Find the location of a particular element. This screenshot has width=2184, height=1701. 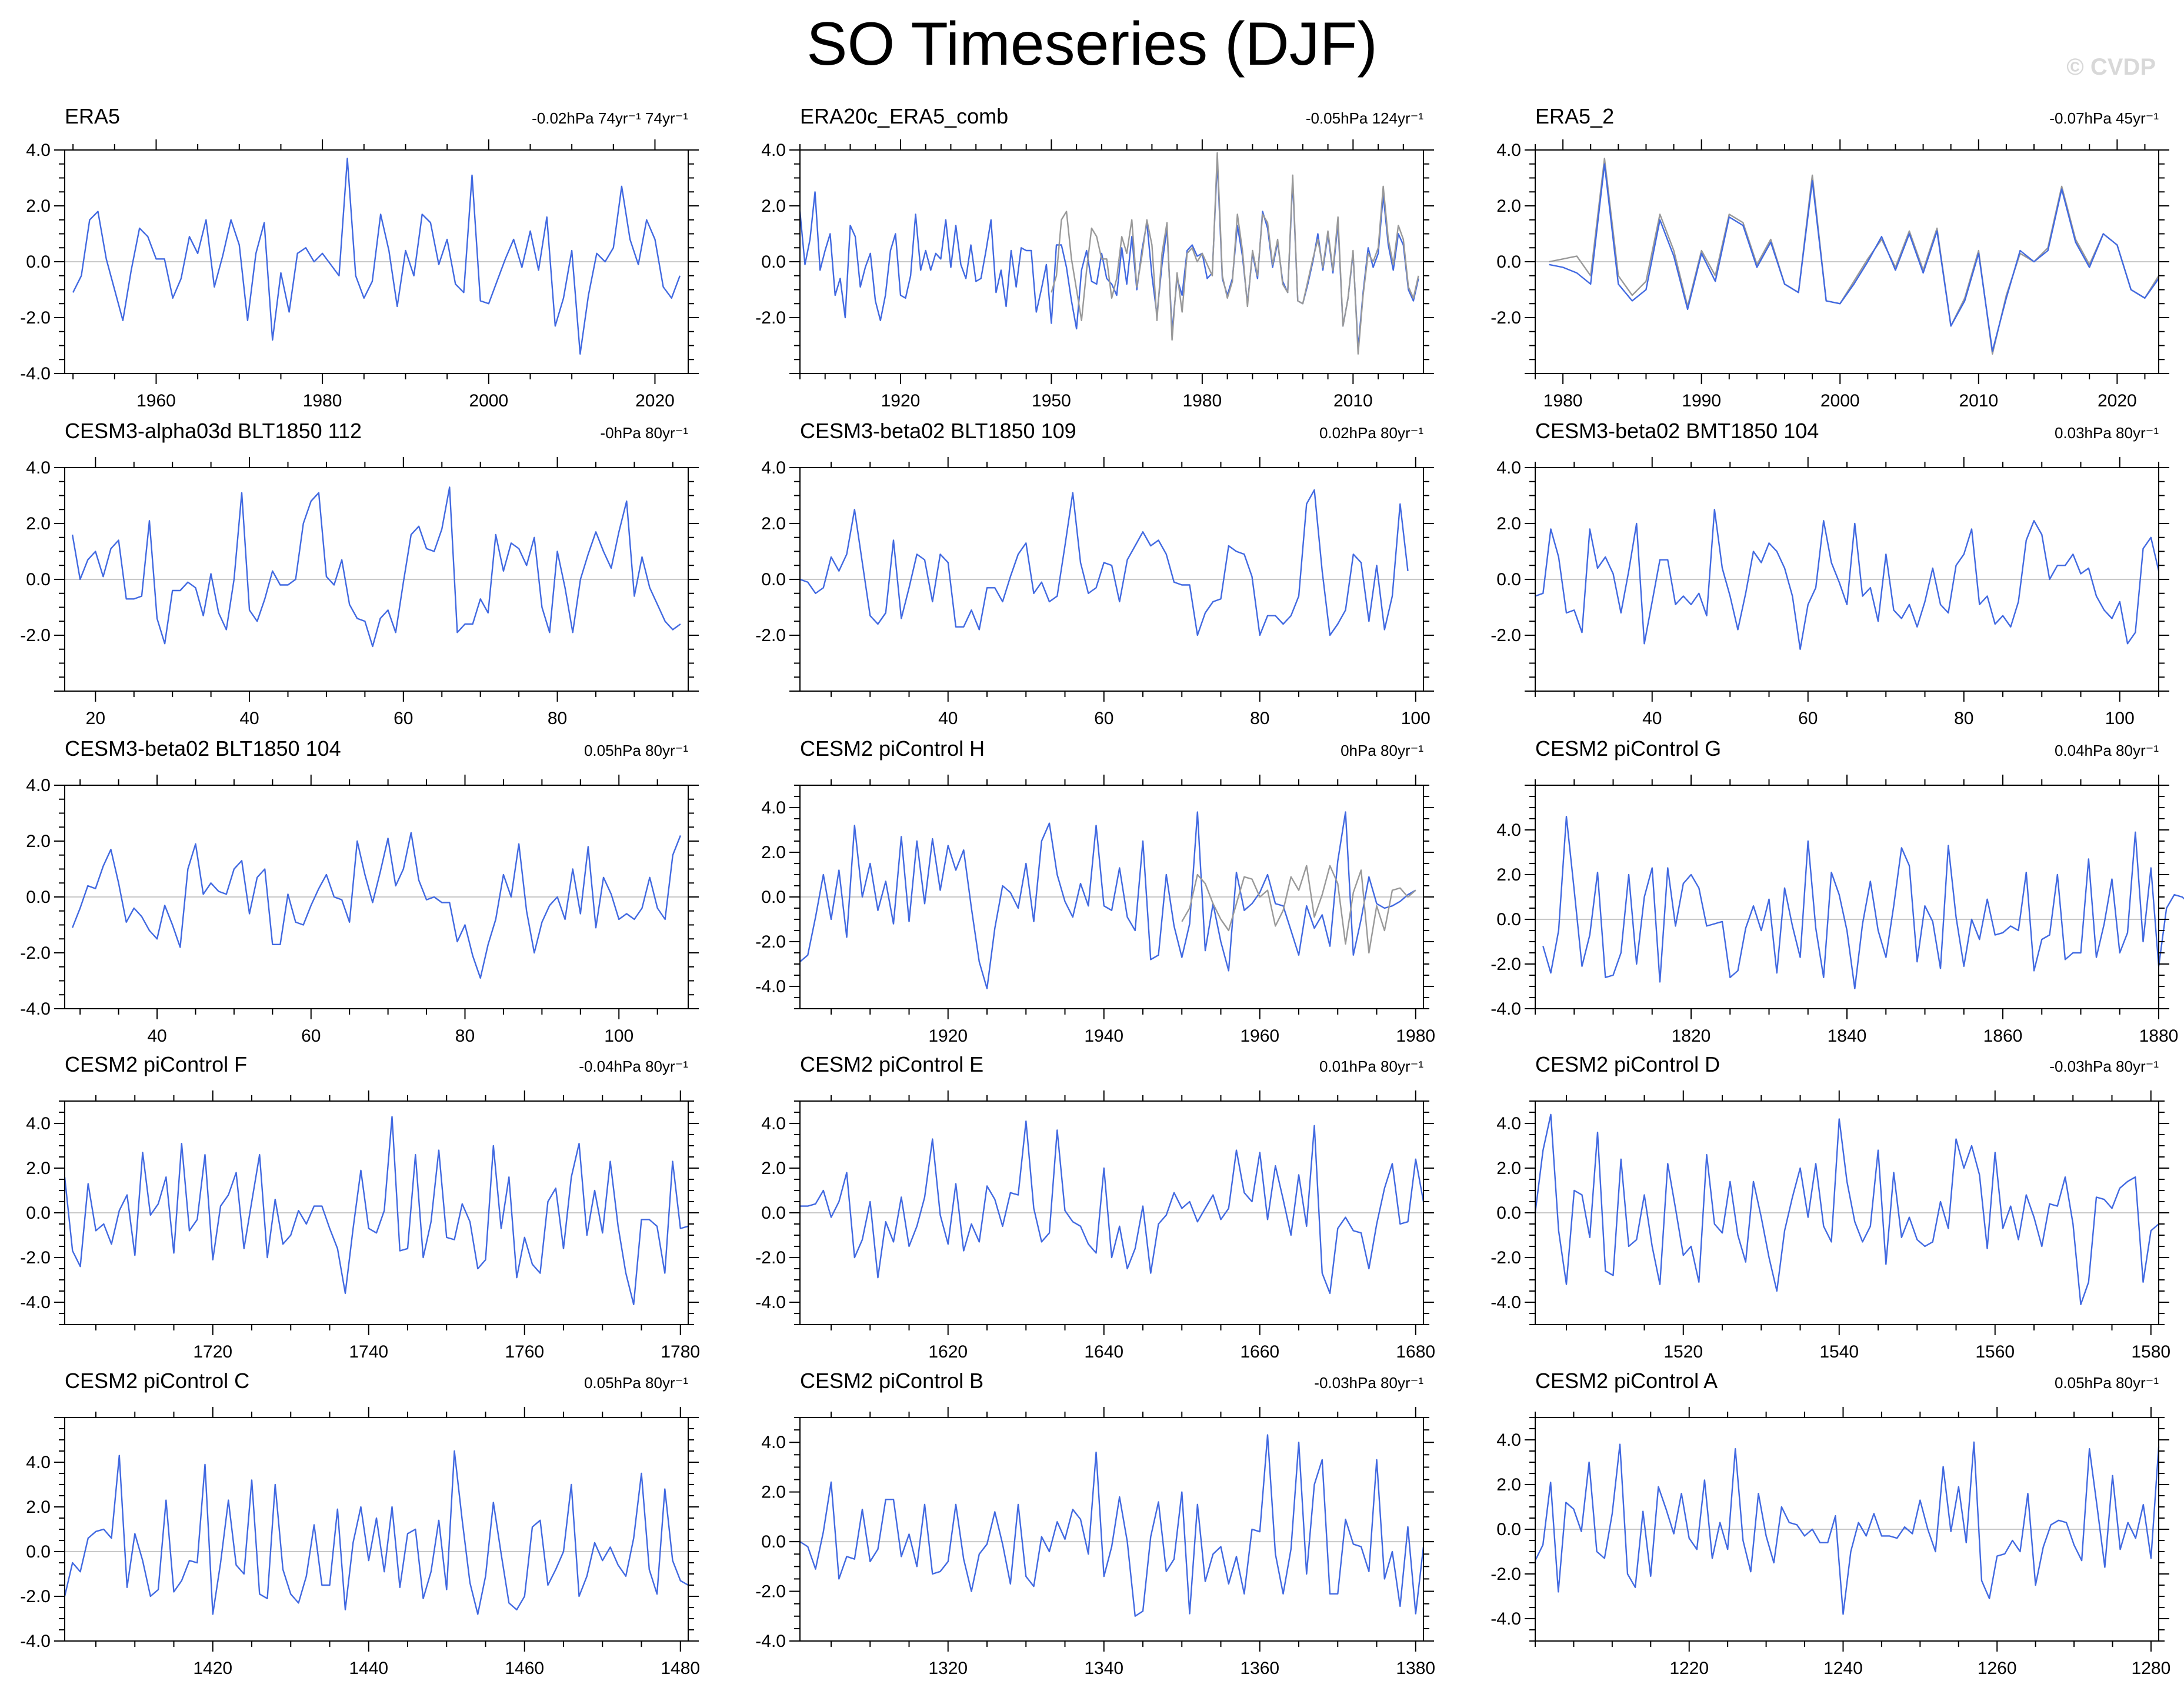

x-tick-label: 1950 is located at coordinates (1051, 401).